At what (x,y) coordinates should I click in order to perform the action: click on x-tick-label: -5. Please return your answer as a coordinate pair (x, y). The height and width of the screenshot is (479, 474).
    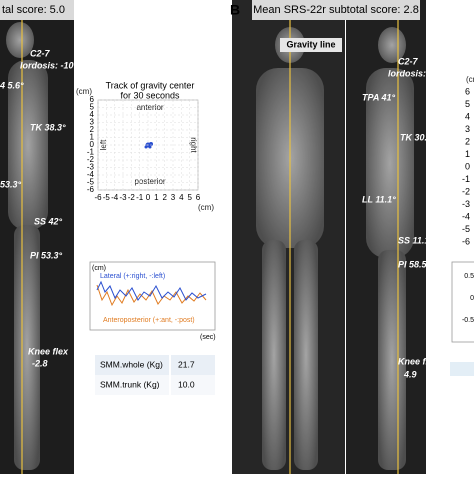
    Looking at the image, I should click on (107, 197).